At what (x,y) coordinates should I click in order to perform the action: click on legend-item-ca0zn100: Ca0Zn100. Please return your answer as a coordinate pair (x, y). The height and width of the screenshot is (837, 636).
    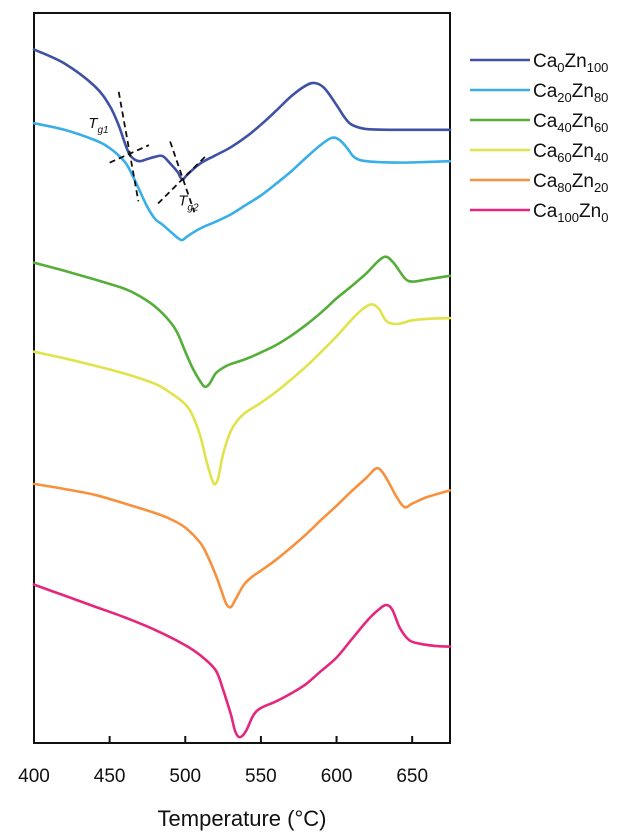
    Looking at the image, I should click on (539, 63).